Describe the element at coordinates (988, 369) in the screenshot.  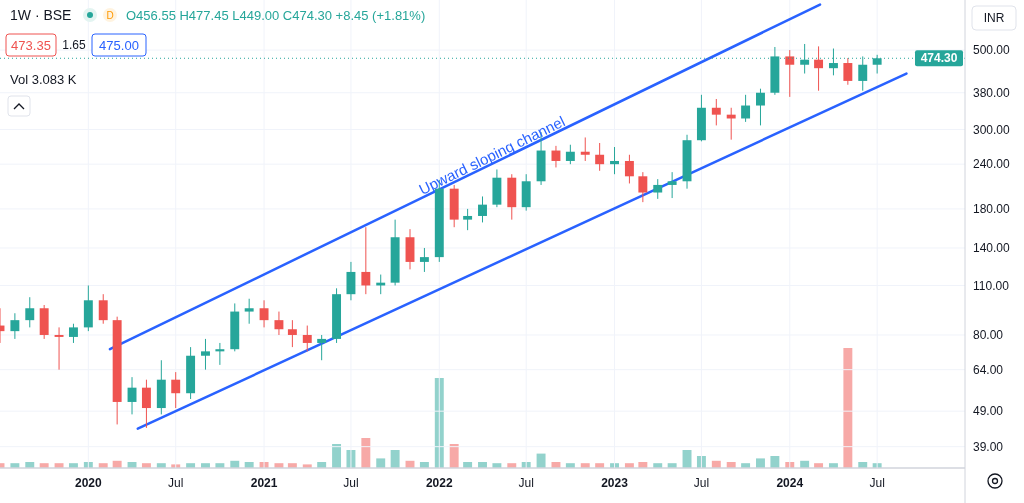
I see `y-tick-label: 64.00` at that location.